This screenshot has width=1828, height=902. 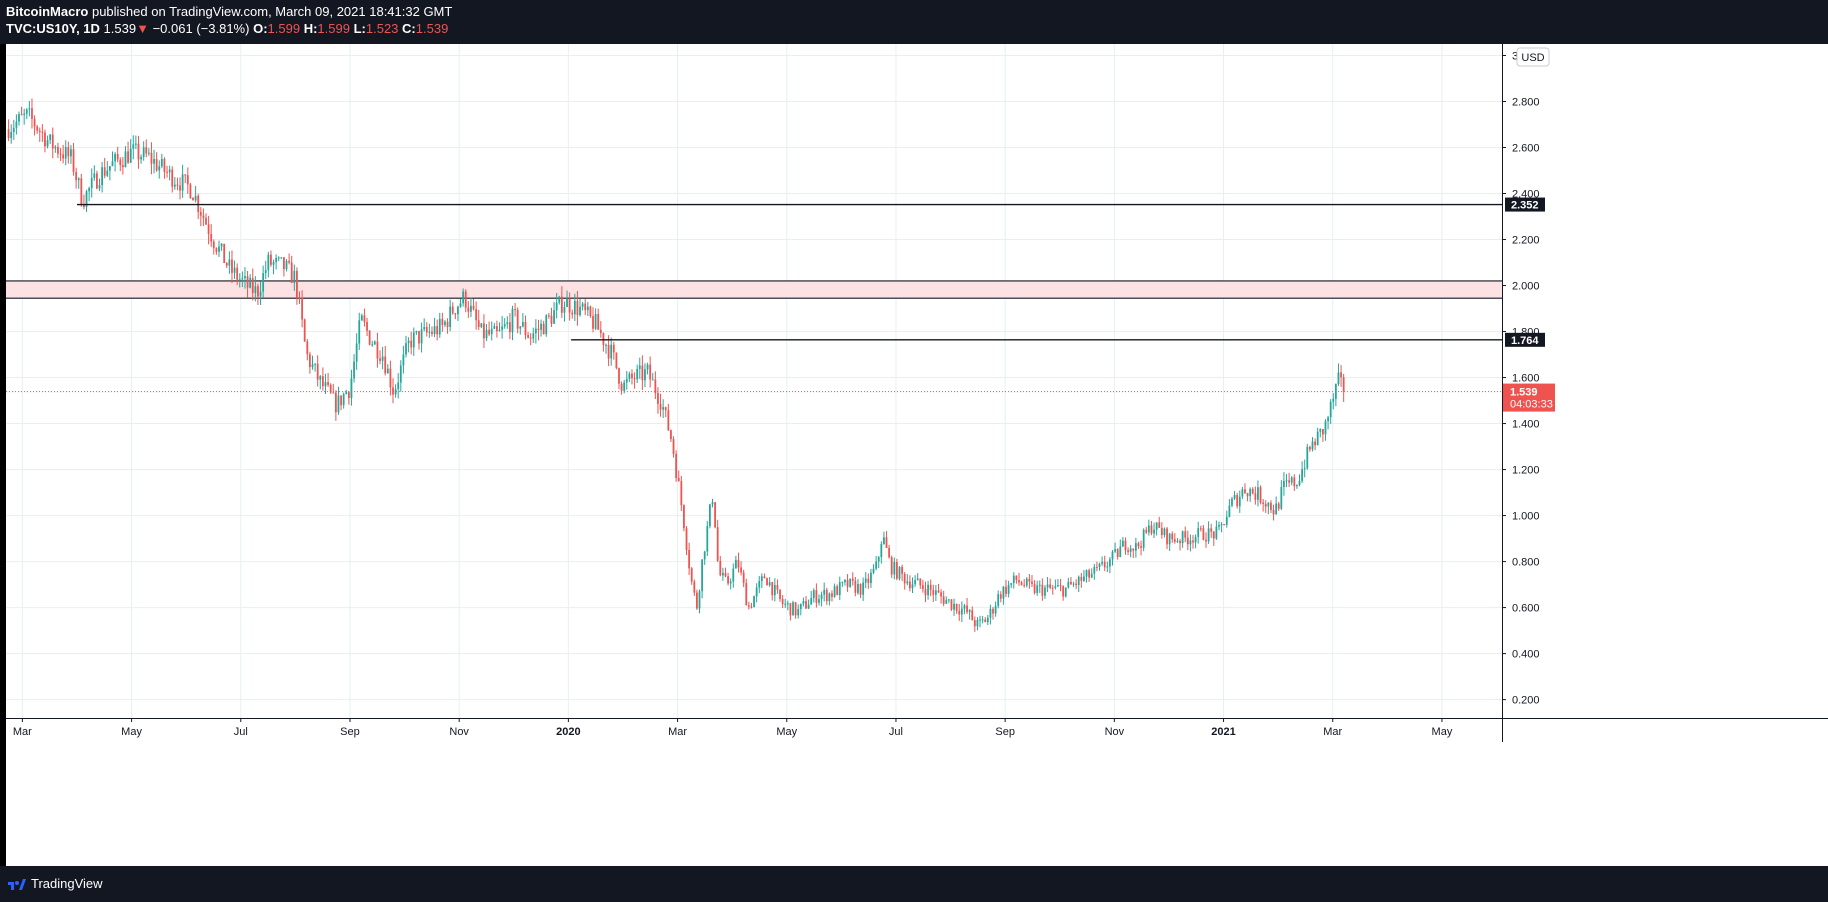 What do you see at coordinates (1533, 57) in the screenshot?
I see `currency-badge-box` at bounding box center [1533, 57].